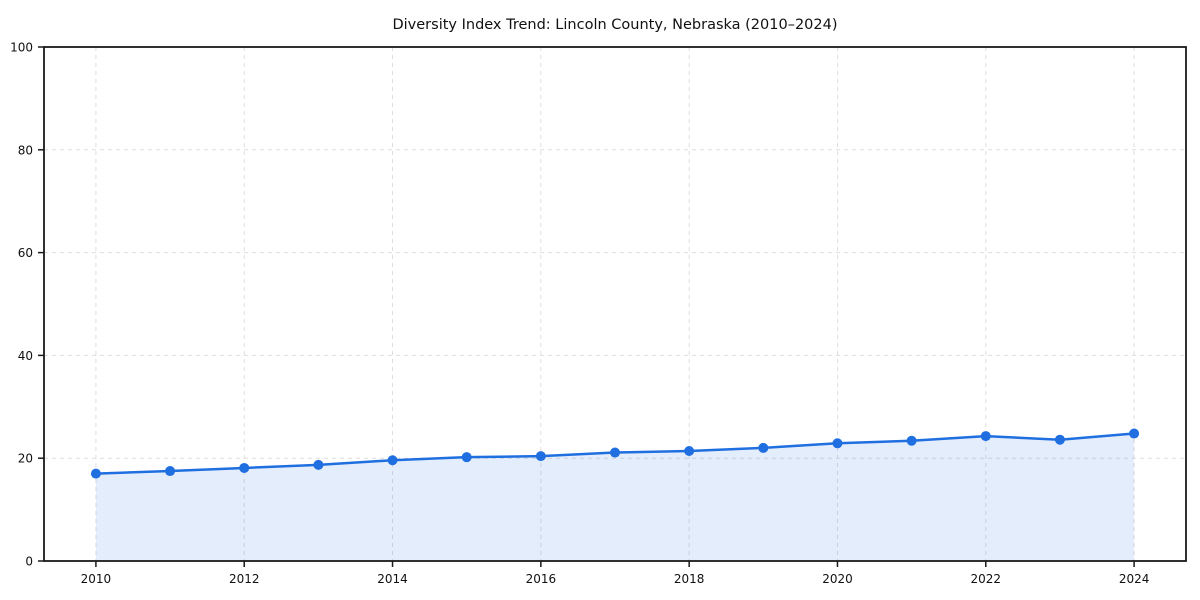 Image resolution: width=1200 pixels, height=600 pixels. What do you see at coordinates (25, 356) in the screenshot?
I see `y-tick-label: 40` at bounding box center [25, 356].